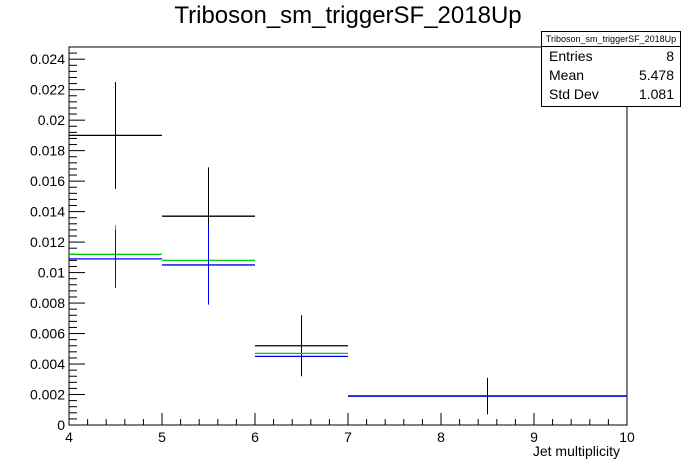 The width and height of the screenshot is (696, 472). I want to click on stats-value: 1.081, so click(656, 94).